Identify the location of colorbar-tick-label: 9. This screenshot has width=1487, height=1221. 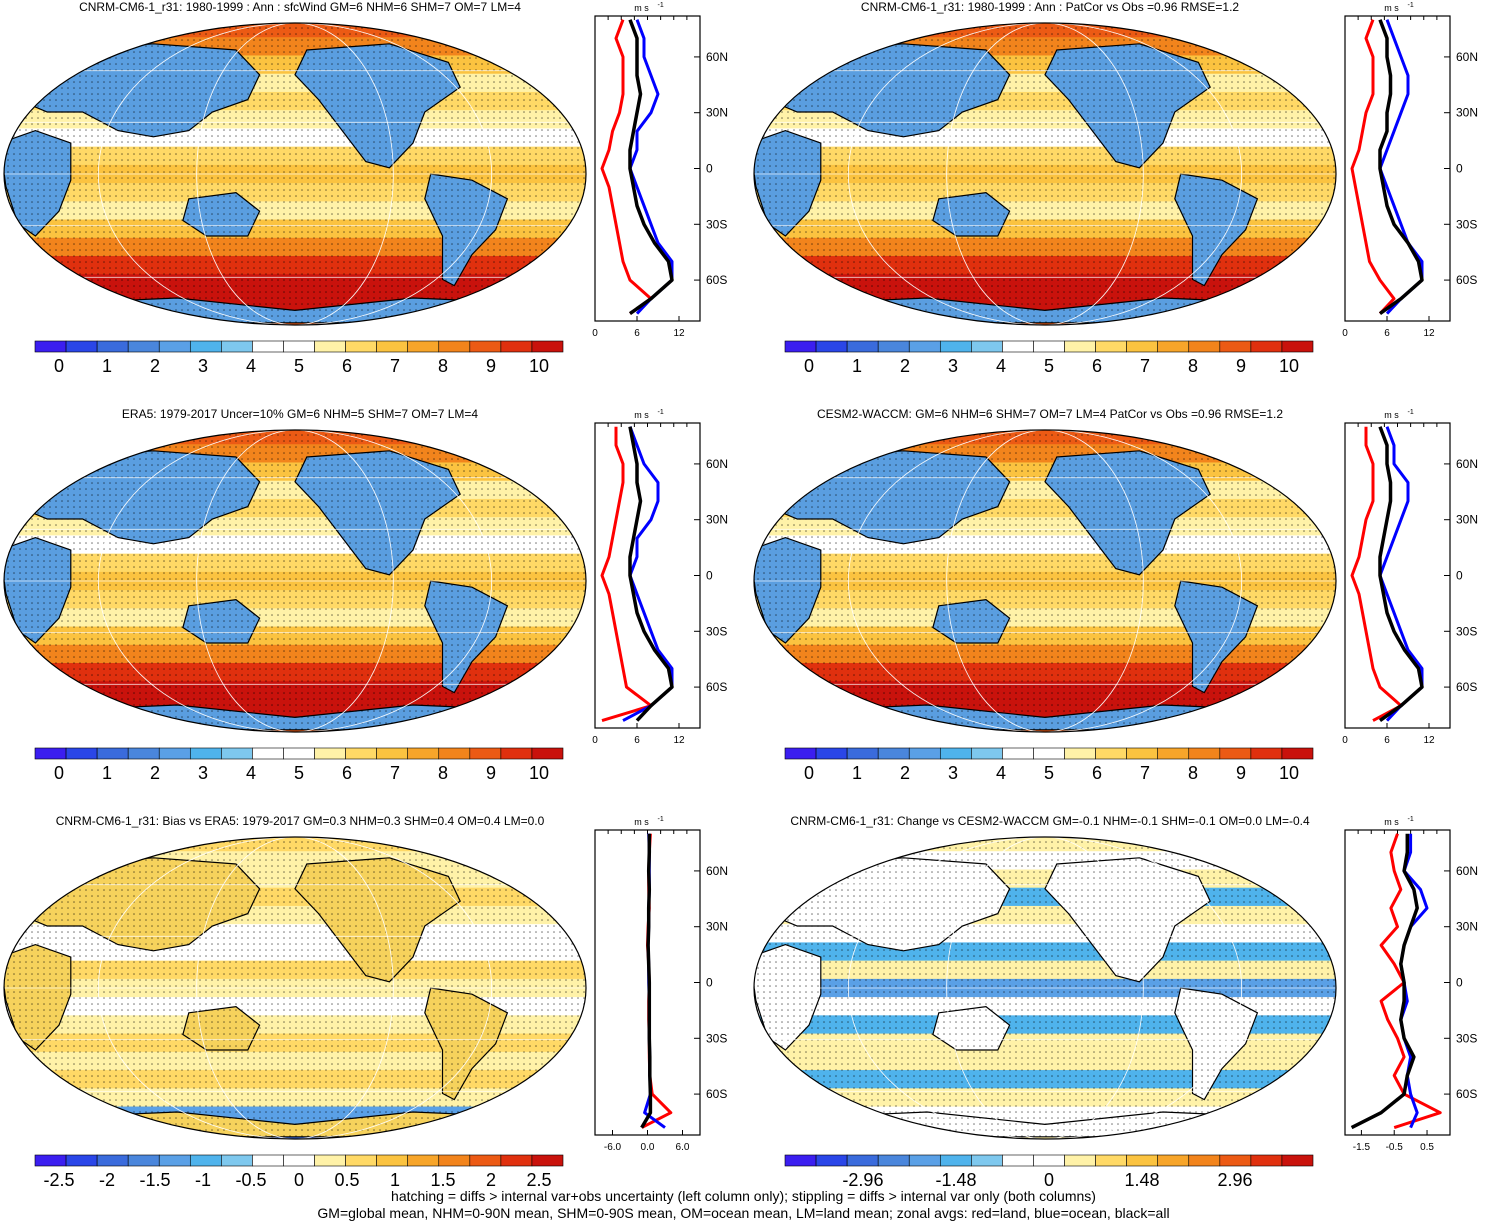
(491, 773).